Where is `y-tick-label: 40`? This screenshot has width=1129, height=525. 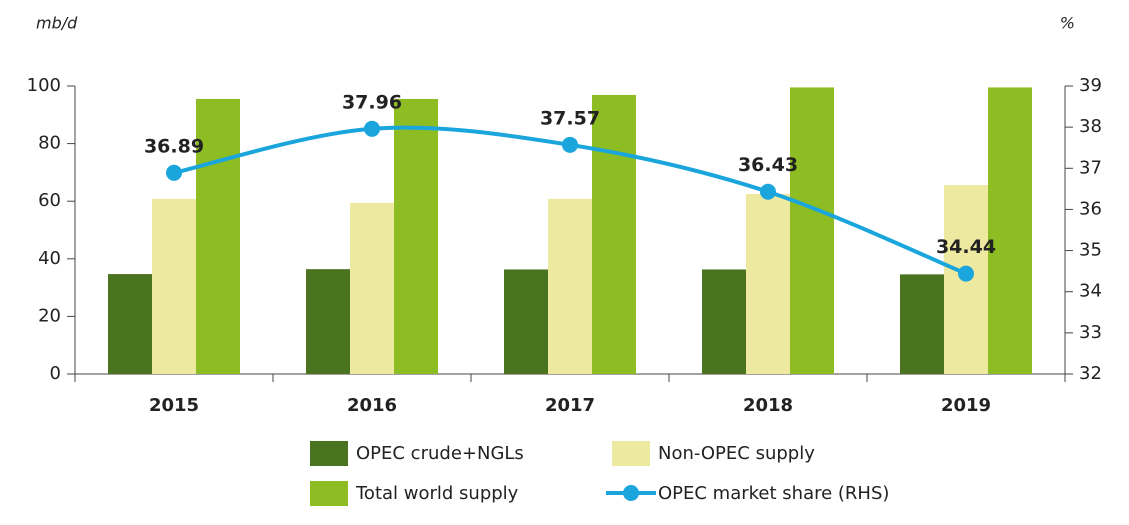 y-tick-label: 40 is located at coordinates (49, 258).